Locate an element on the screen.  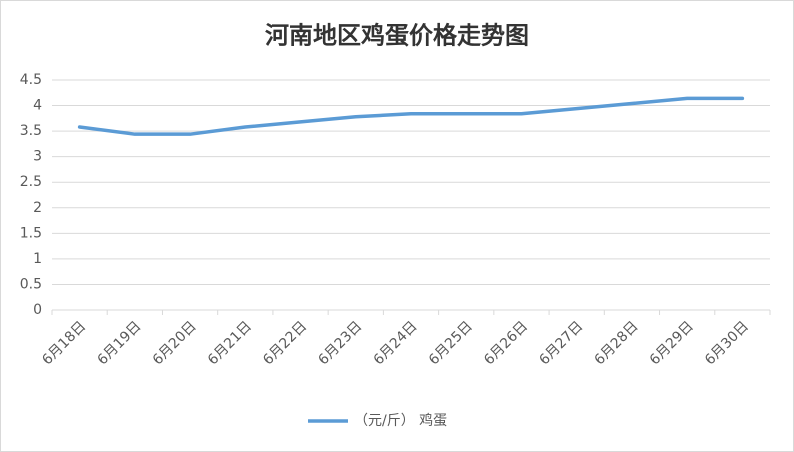
y-tick-label: 1 is located at coordinates (37, 259).